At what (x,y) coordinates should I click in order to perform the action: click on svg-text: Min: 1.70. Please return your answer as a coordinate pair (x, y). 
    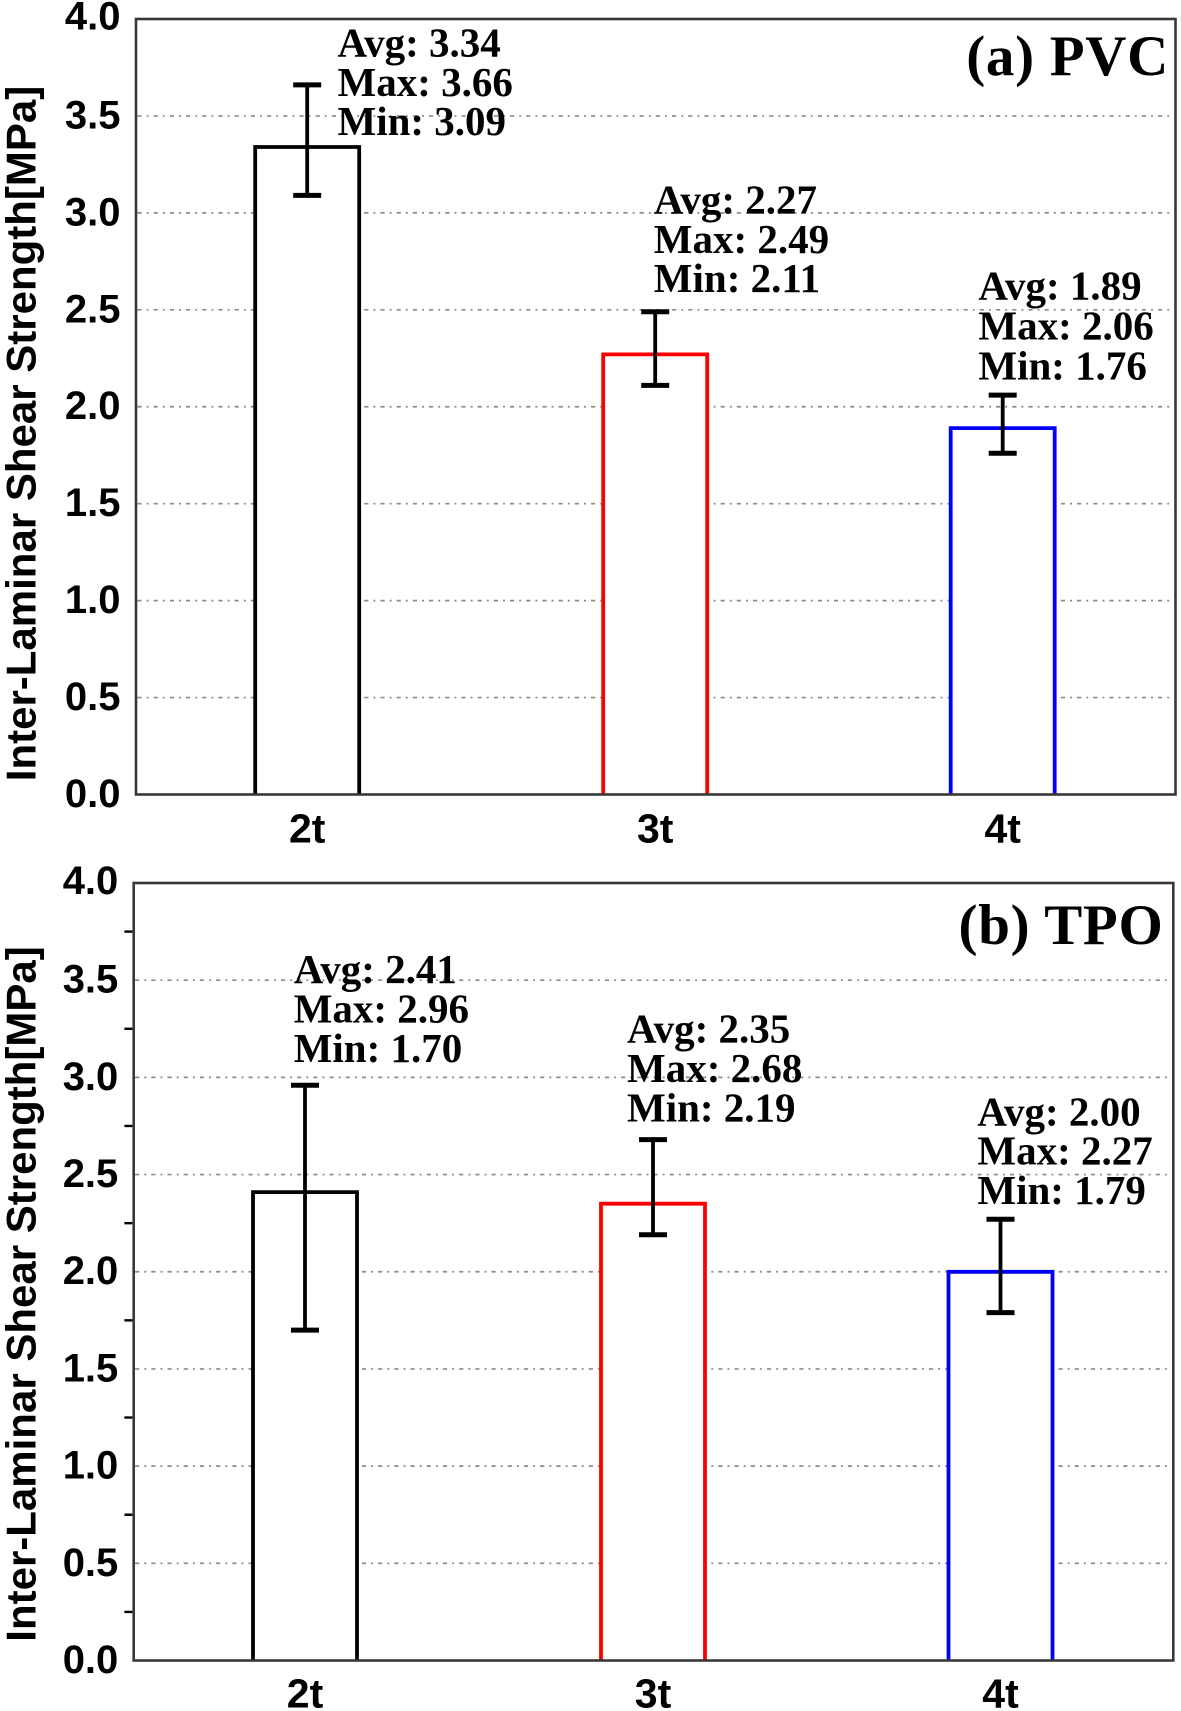
    Looking at the image, I should click on (378, 1048).